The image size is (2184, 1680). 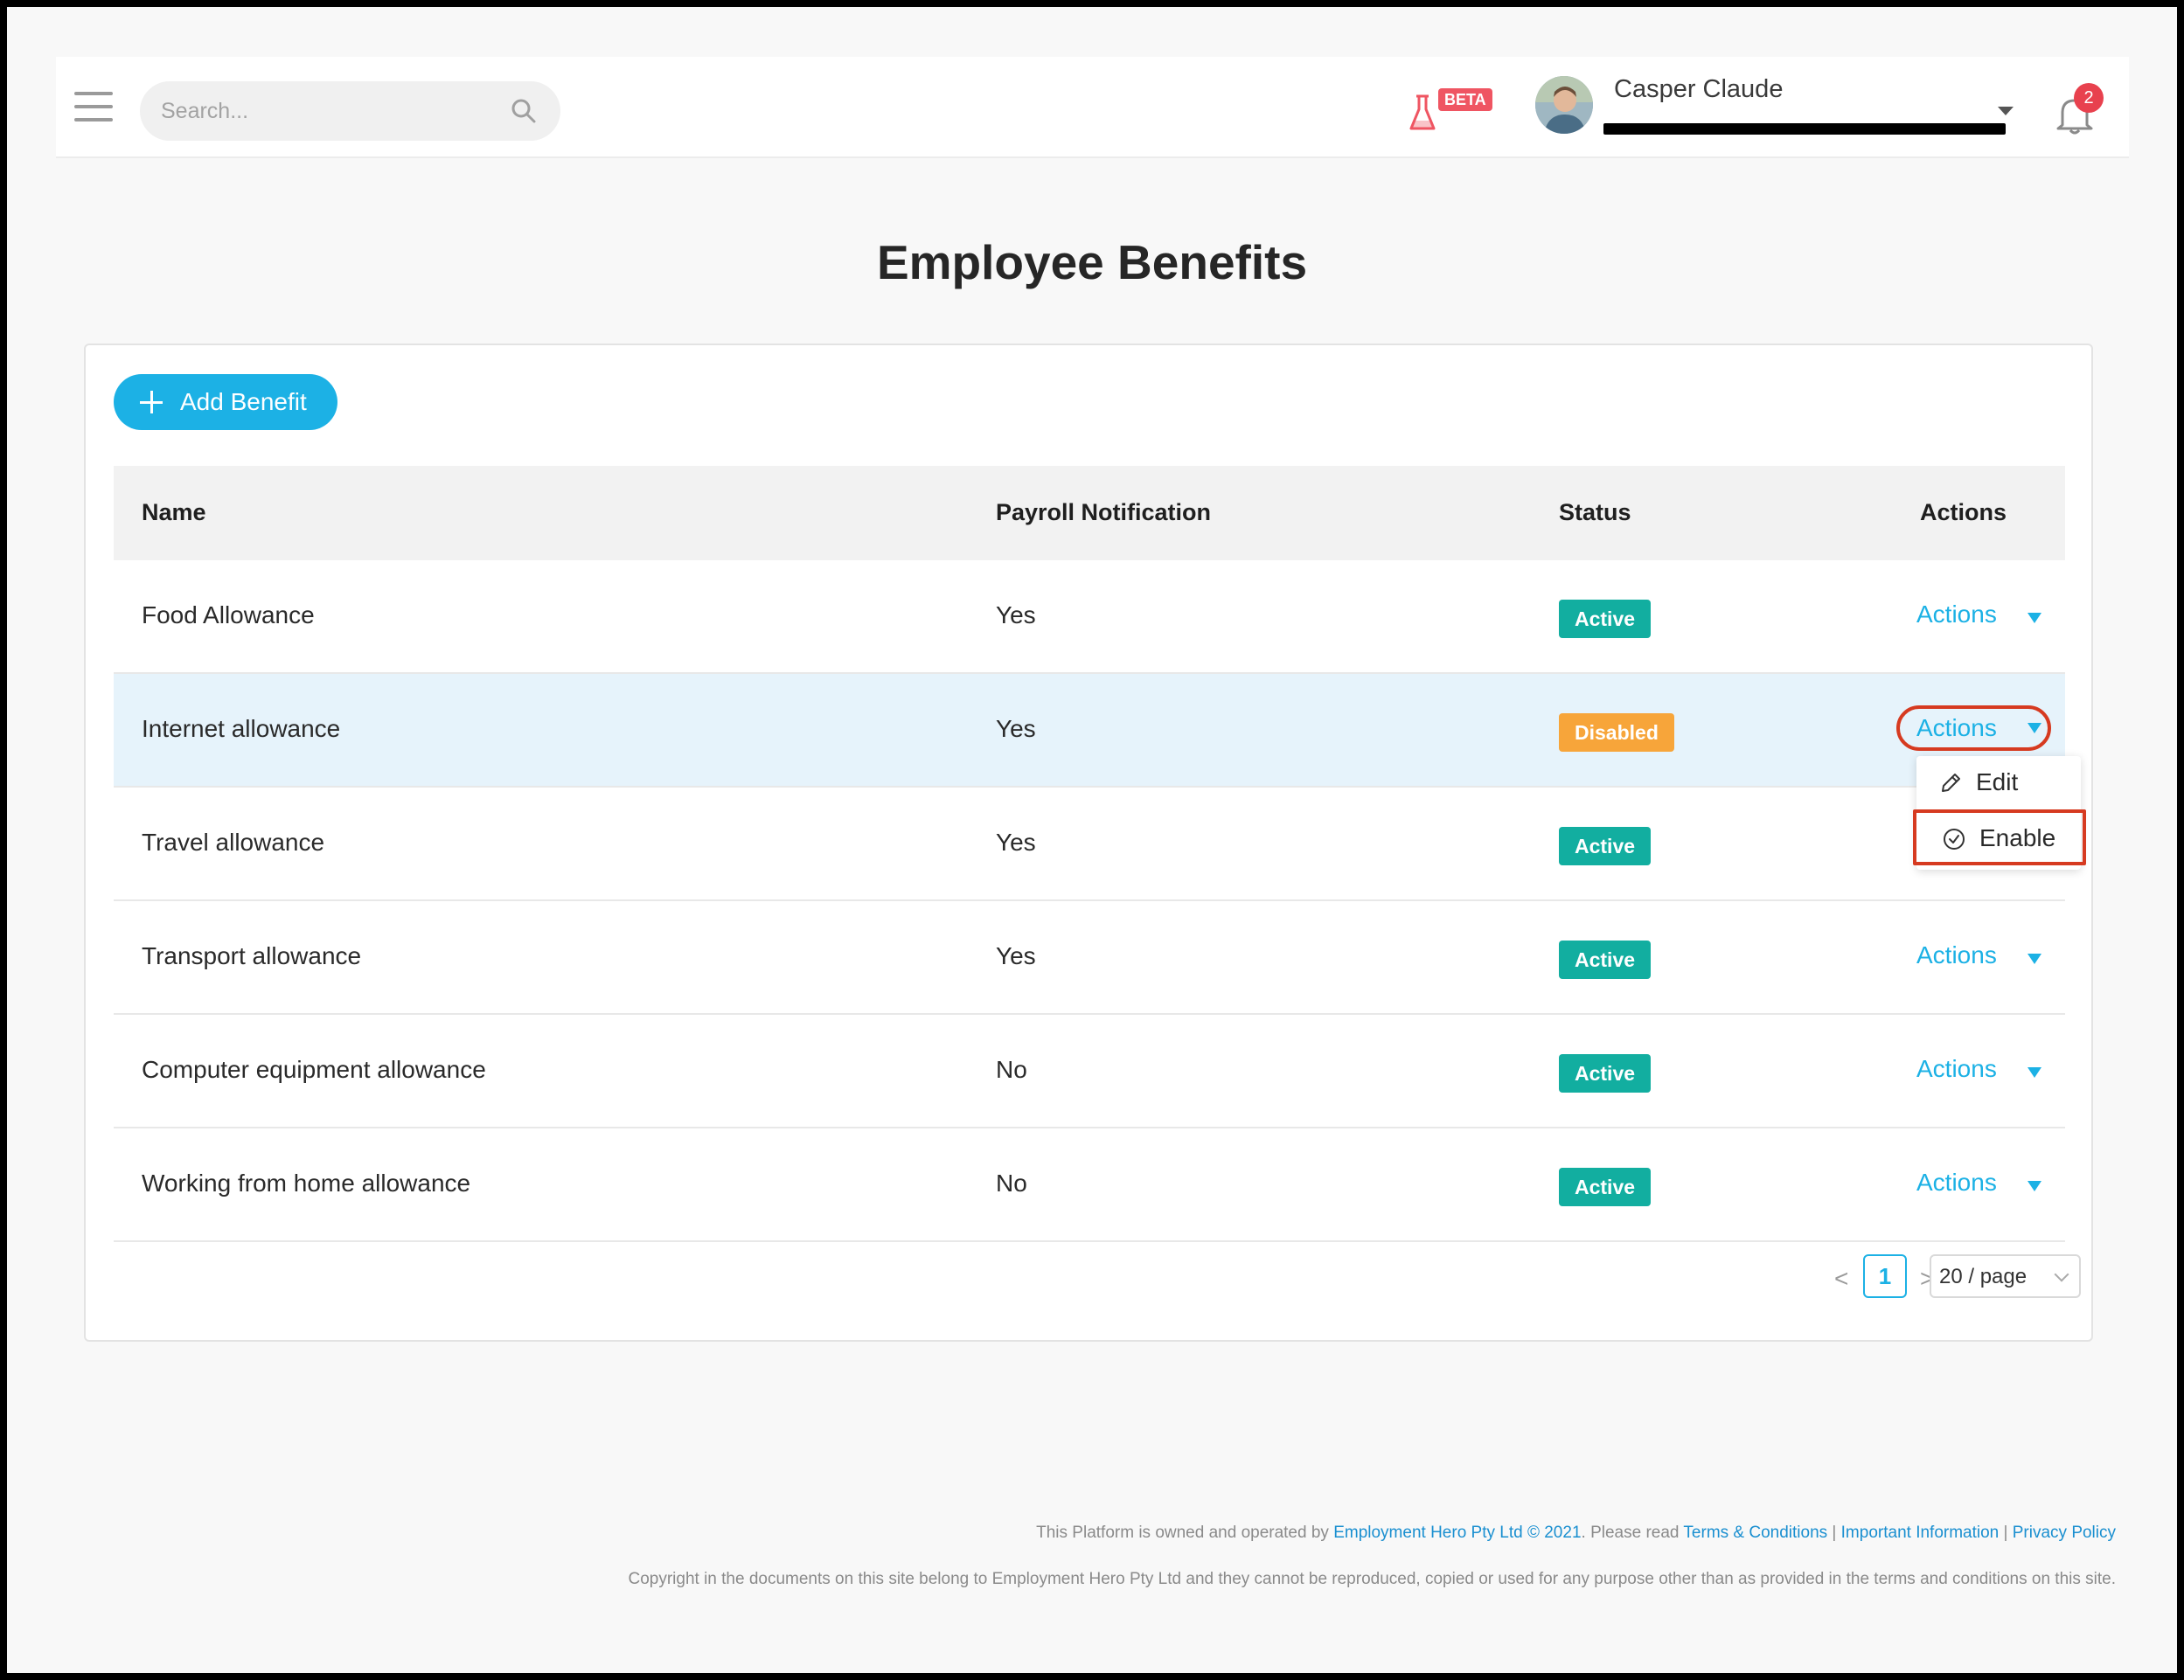 What do you see at coordinates (2006, 111) in the screenshot?
I see `user-menu-chevron-icon` at bounding box center [2006, 111].